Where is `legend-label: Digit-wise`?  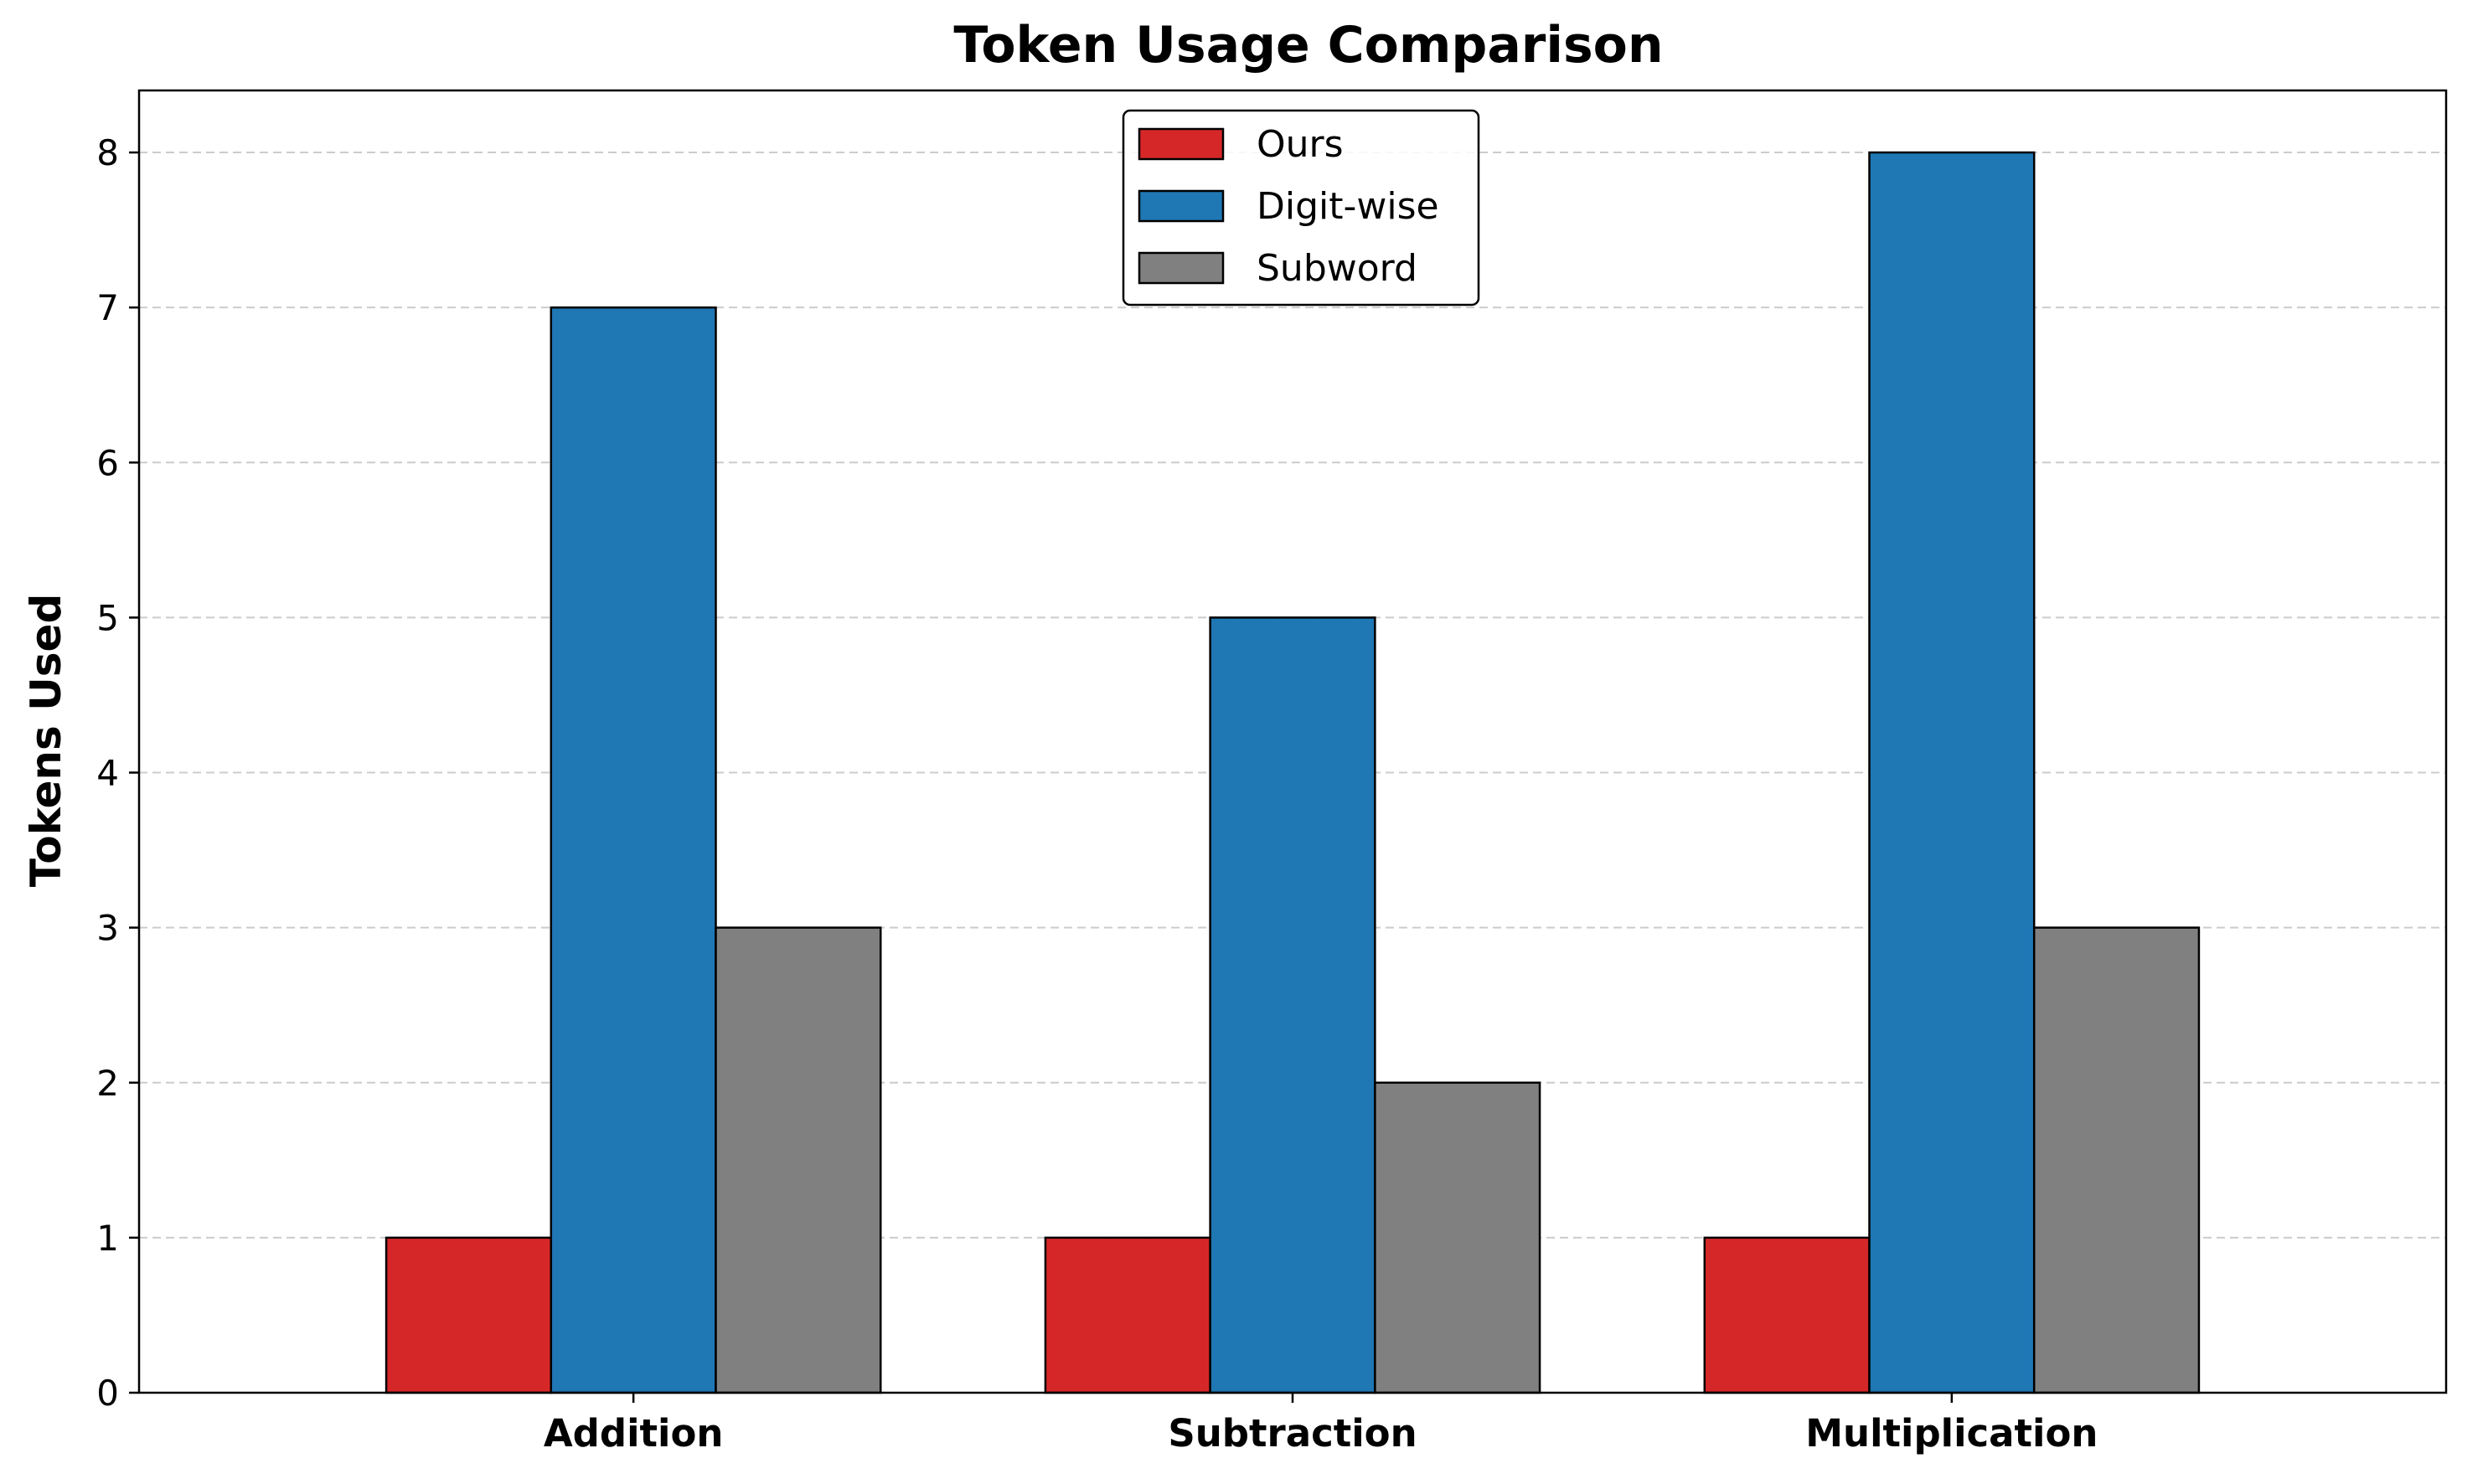
legend-label: Digit-wise is located at coordinates (1348, 206).